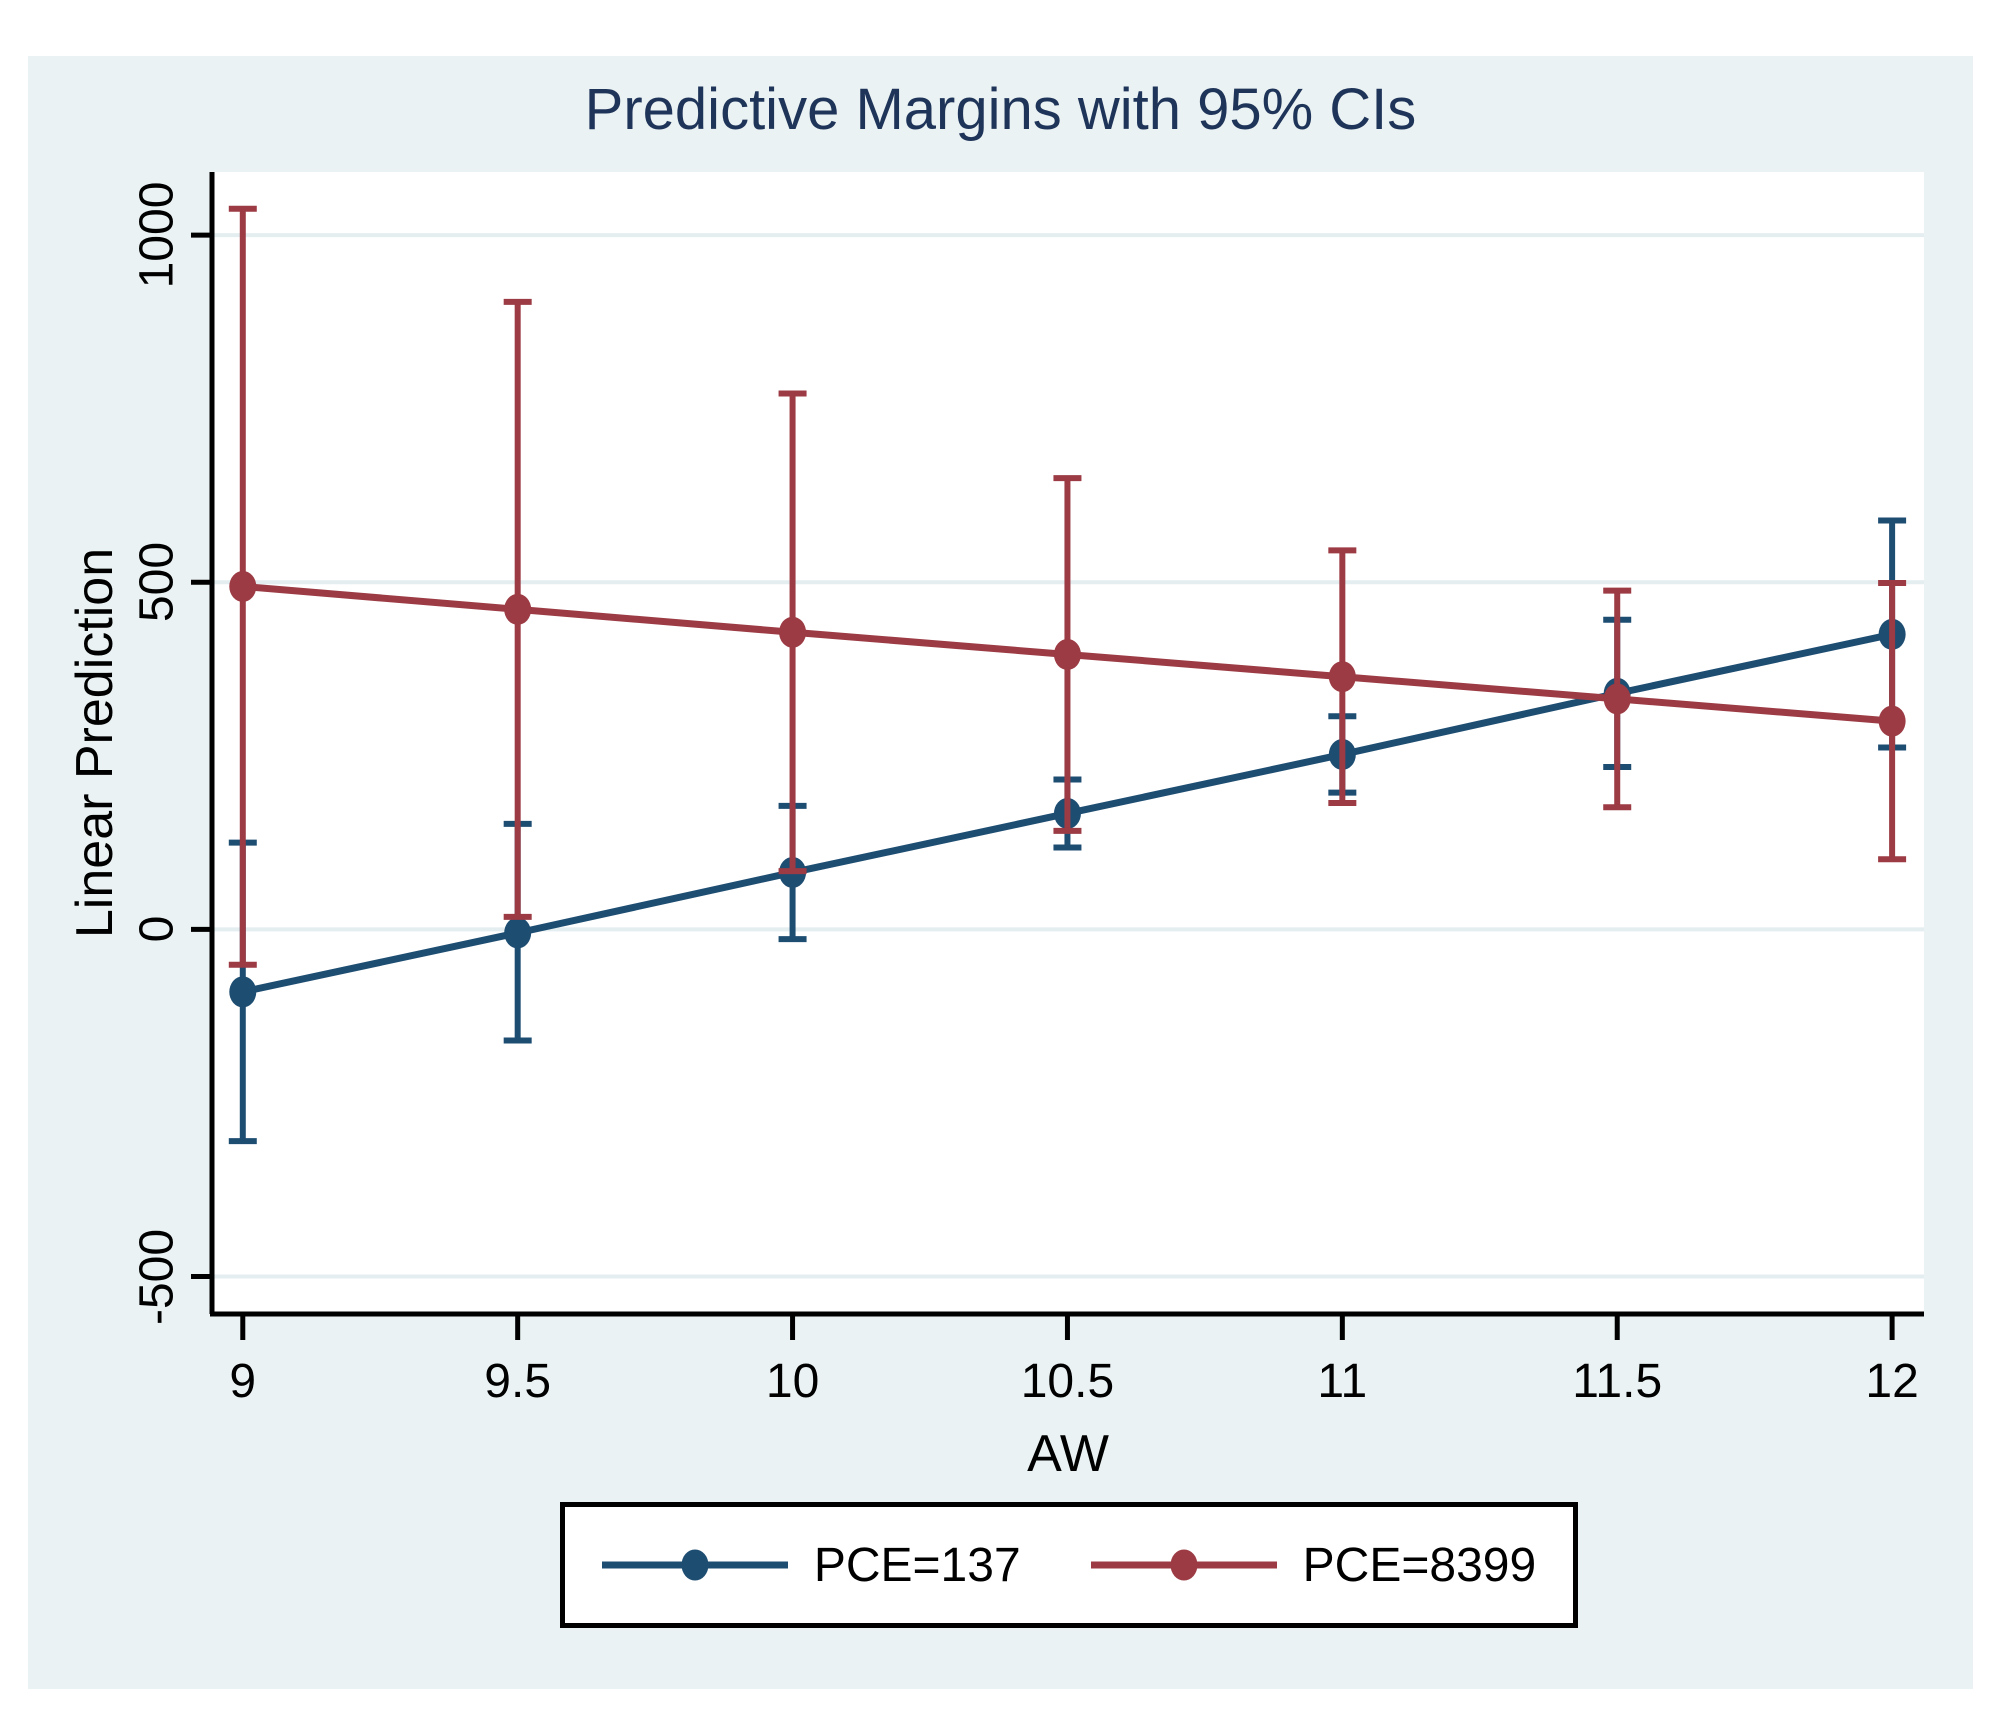 The width and height of the screenshot is (1994, 1712). What do you see at coordinates (518, 1381) in the screenshot?
I see `x-tick-label: 9.5` at bounding box center [518, 1381].